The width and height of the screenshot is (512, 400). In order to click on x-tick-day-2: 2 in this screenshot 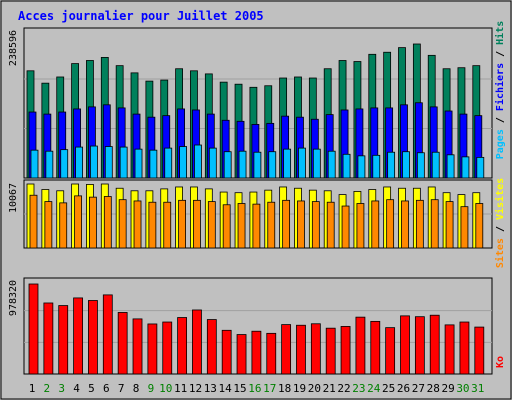, I will do `click(47, 388)`.